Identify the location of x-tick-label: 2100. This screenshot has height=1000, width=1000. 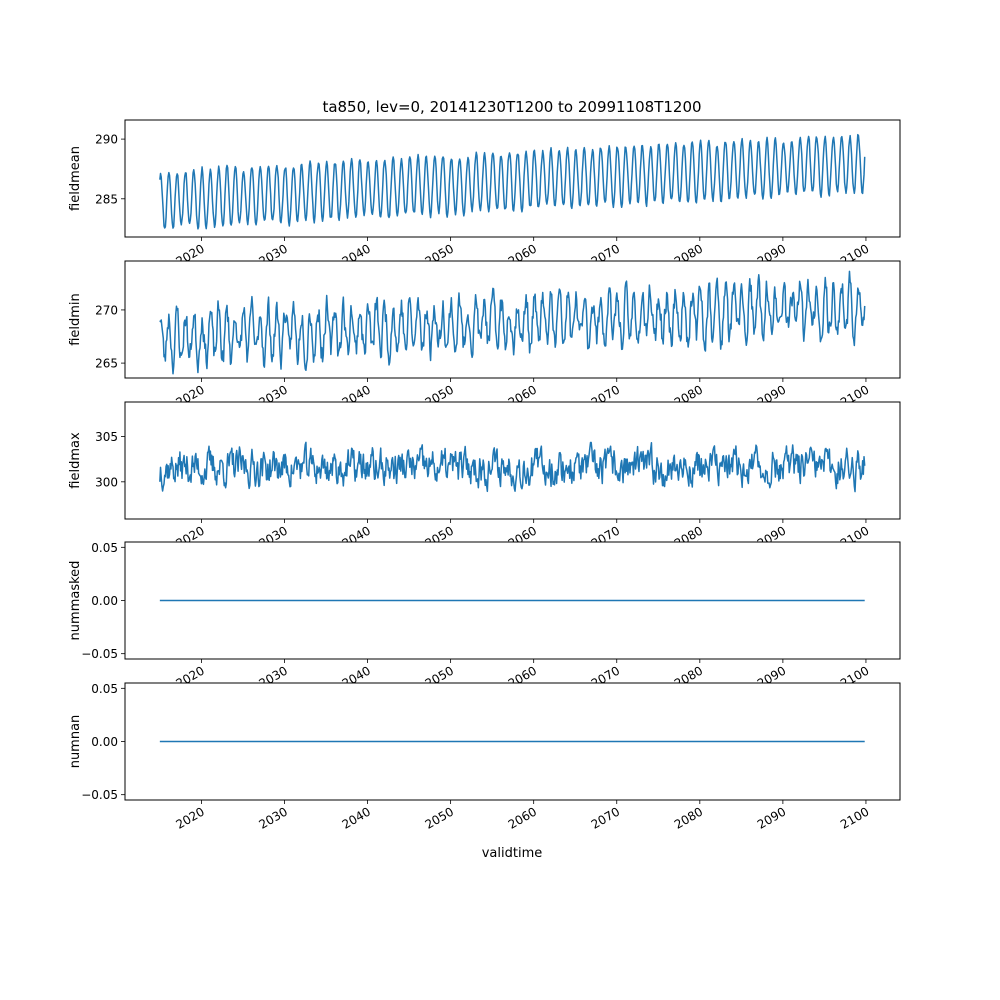
(854, 817).